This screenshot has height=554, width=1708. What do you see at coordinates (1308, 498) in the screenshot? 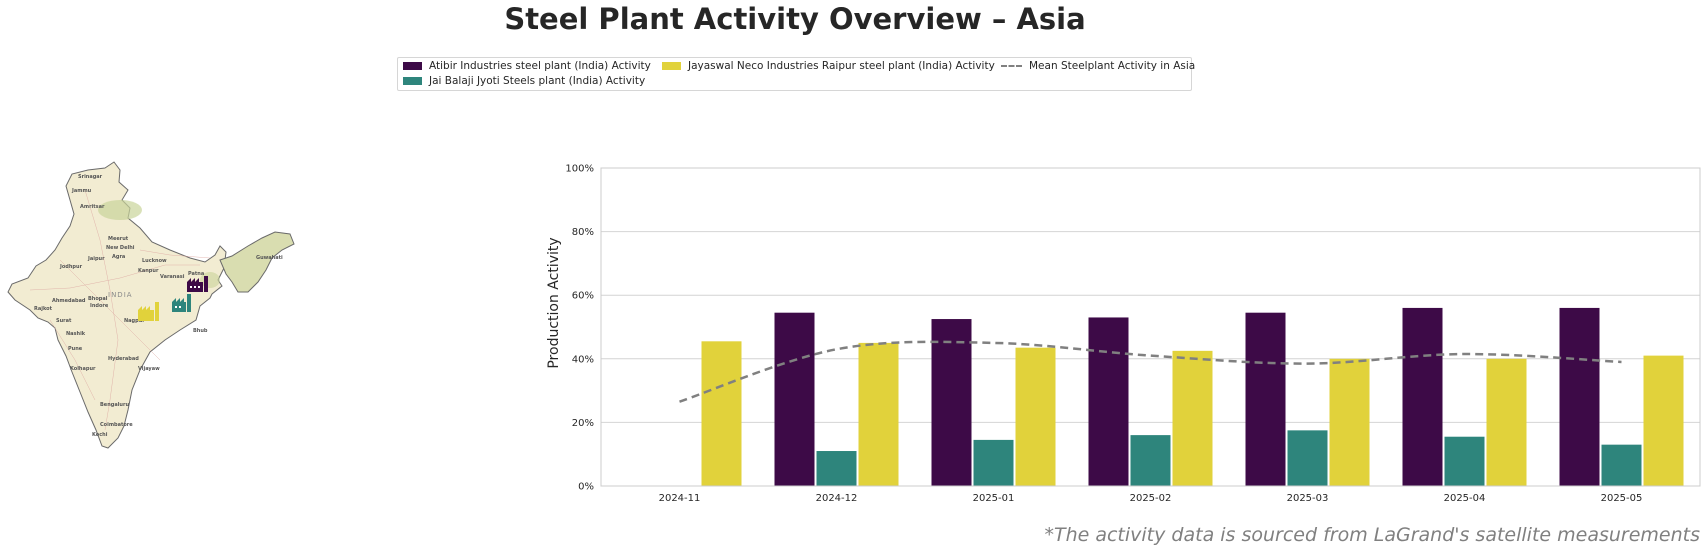
I see `x-tick-label: 2025-03` at bounding box center [1308, 498].